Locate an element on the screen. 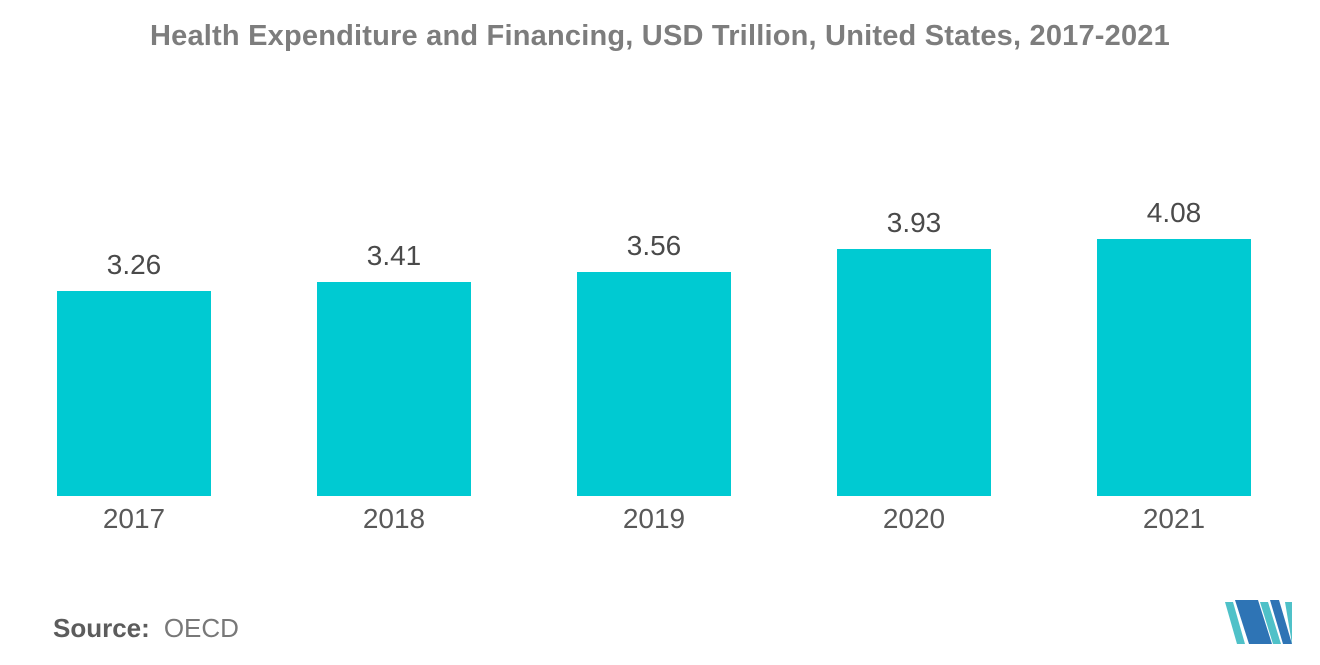 The height and width of the screenshot is (665, 1320). source-label: Source: is located at coordinates (101, 628).